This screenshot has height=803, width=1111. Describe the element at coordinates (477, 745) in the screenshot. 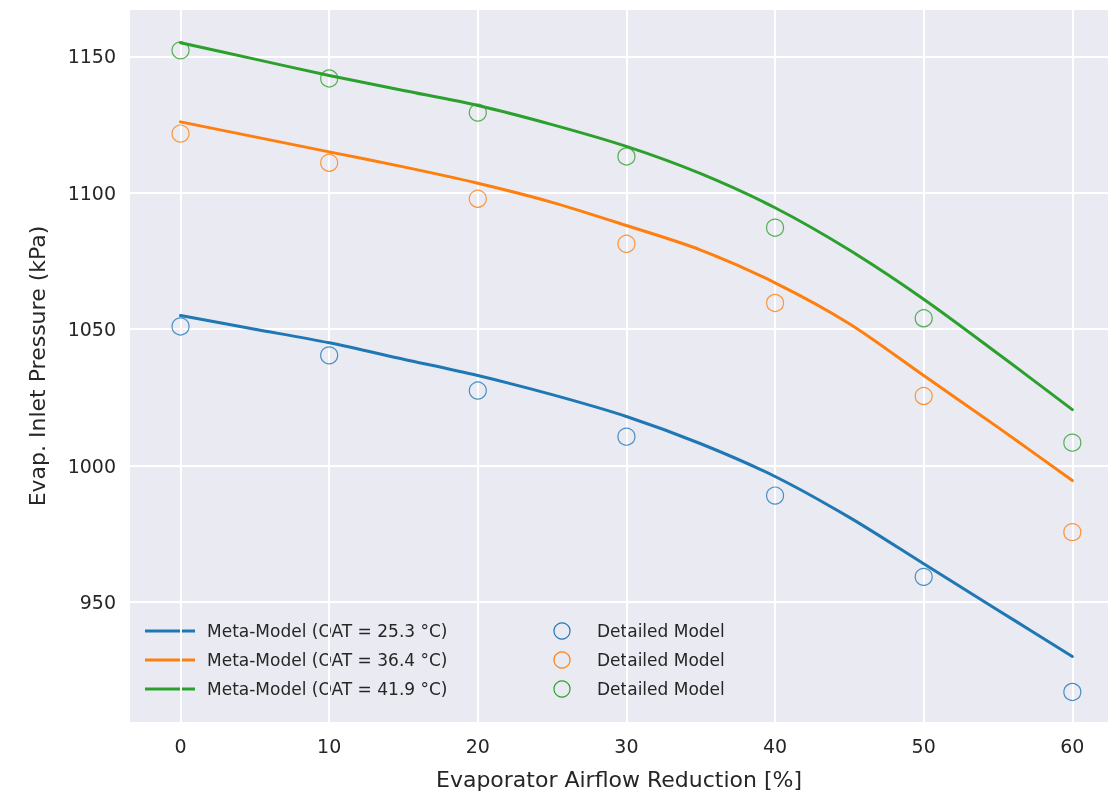

I see `x-tick-label: 20` at that location.